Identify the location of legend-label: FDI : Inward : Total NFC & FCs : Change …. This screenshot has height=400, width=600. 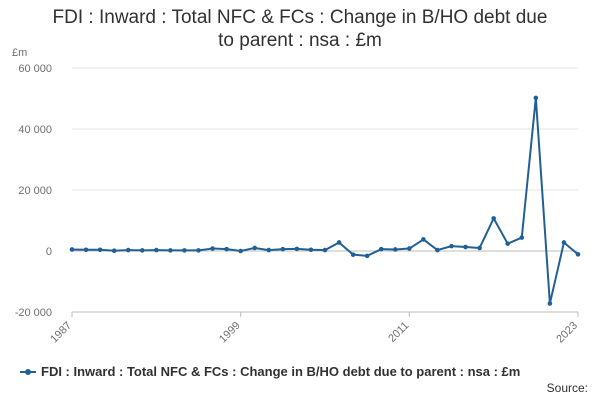
(281, 371).